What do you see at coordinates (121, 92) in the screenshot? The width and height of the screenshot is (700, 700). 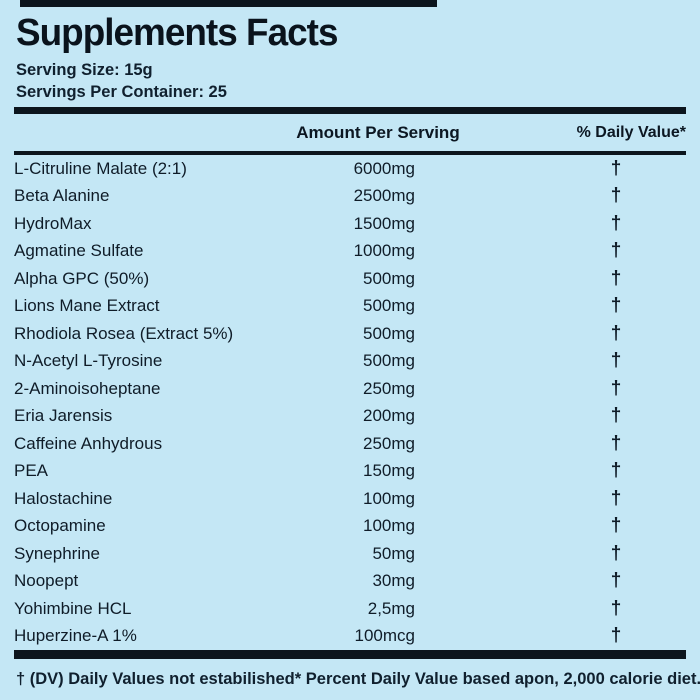 I see `servings-per-container: Servings Per Container: 25` at bounding box center [121, 92].